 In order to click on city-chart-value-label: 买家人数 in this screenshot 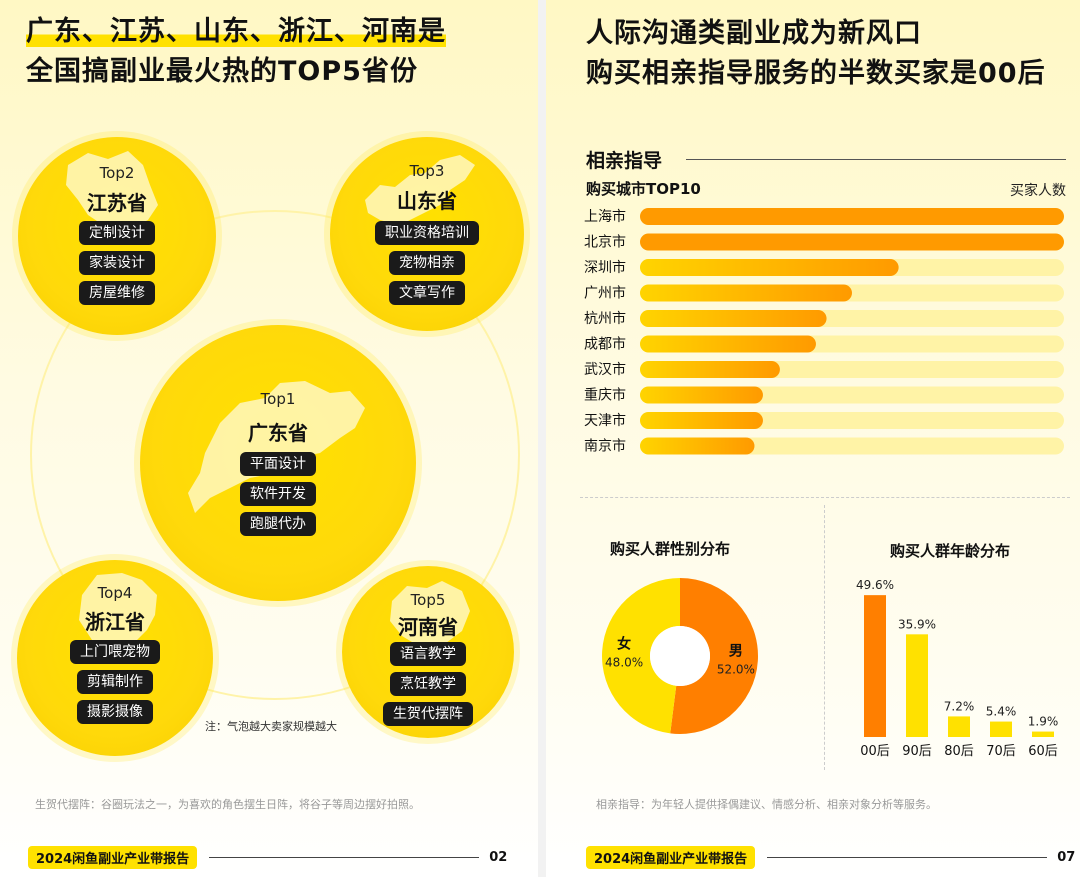, I will do `click(1038, 191)`.